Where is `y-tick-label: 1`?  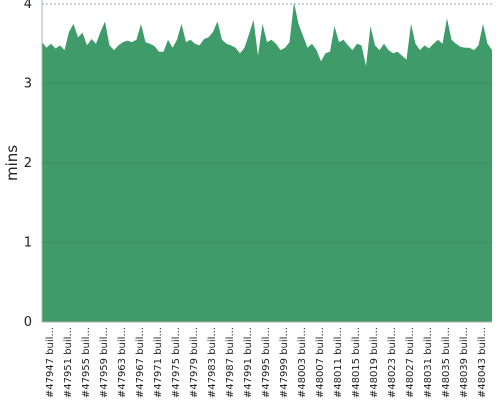 y-tick-label: 1 is located at coordinates (28, 243).